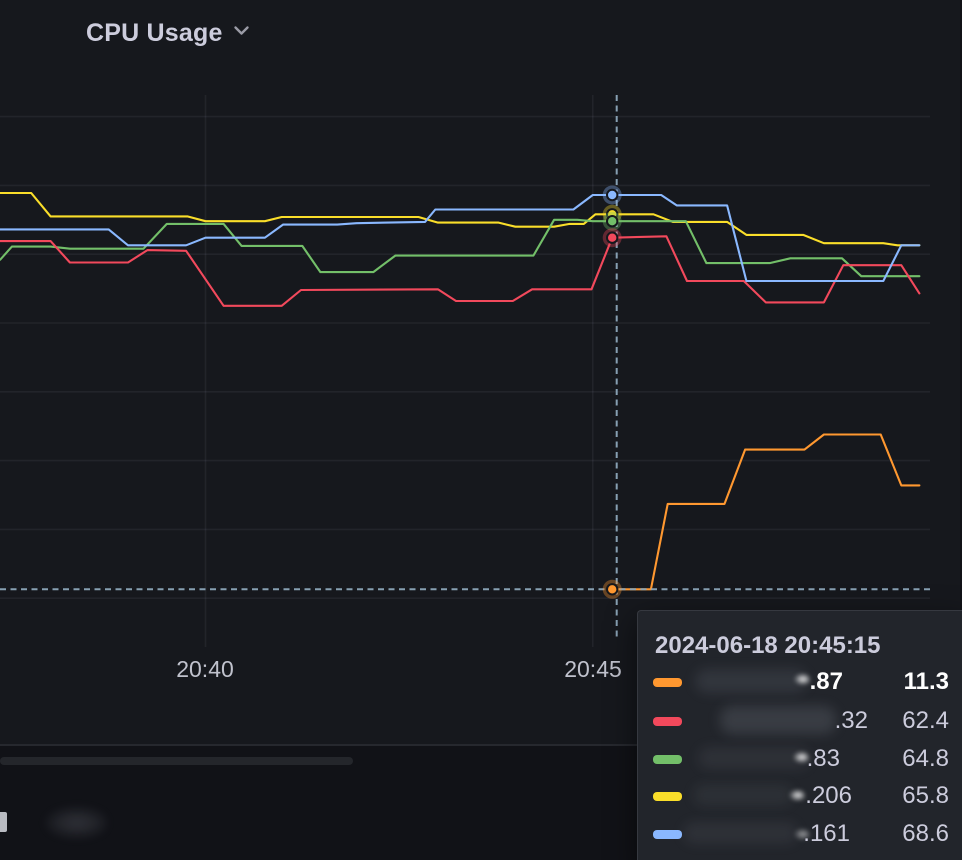 This screenshot has height=860, width=962. What do you see at coordinates (823, 758) in the screenshot?
I see `tooltip-series-label: .83` at bounding box center [823, 758].